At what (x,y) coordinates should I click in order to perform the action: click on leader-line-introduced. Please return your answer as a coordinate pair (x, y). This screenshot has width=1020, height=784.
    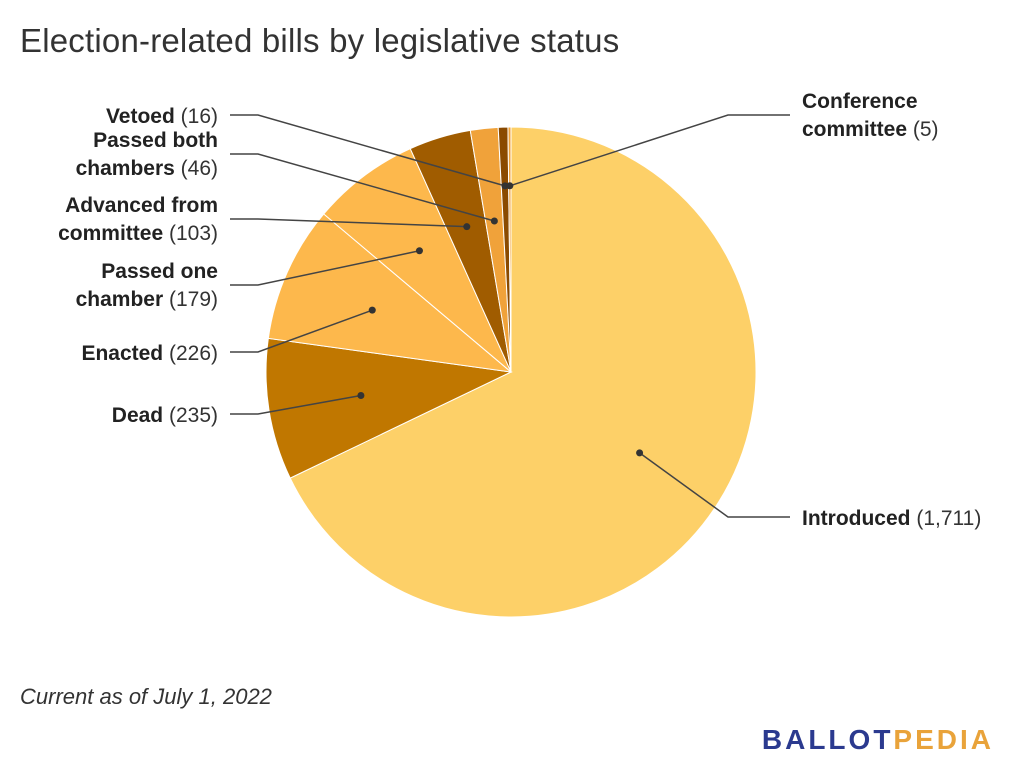
    Looking at the image, I should click on (714, 485).